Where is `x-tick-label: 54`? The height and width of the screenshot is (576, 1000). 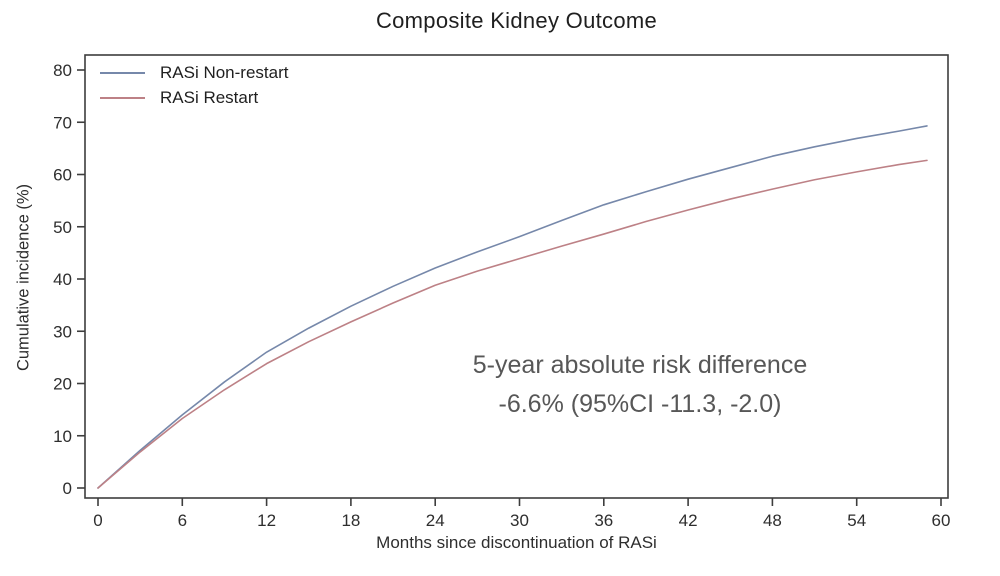 x-tick-label: 54 is located at coordinates (856, 520).